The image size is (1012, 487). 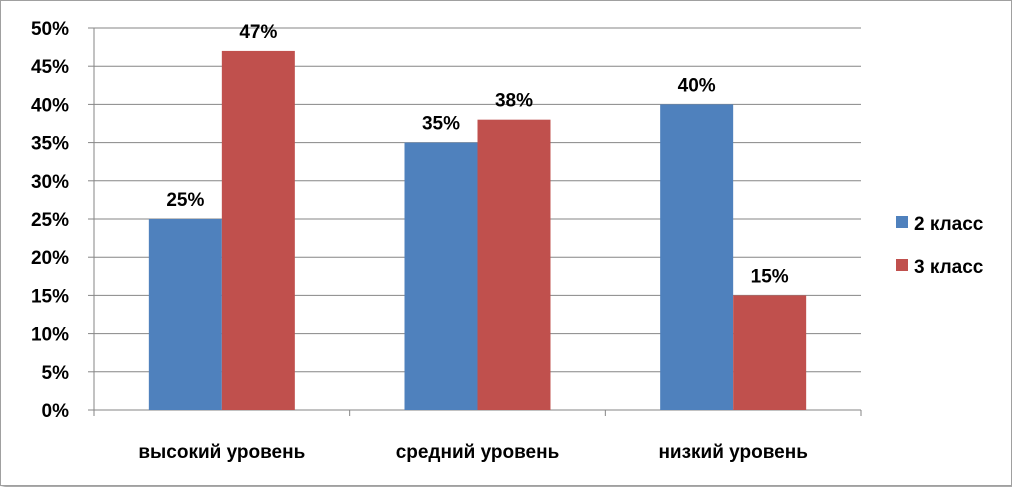 I want to click on data-label: 25%, so click(x=185, y=200).